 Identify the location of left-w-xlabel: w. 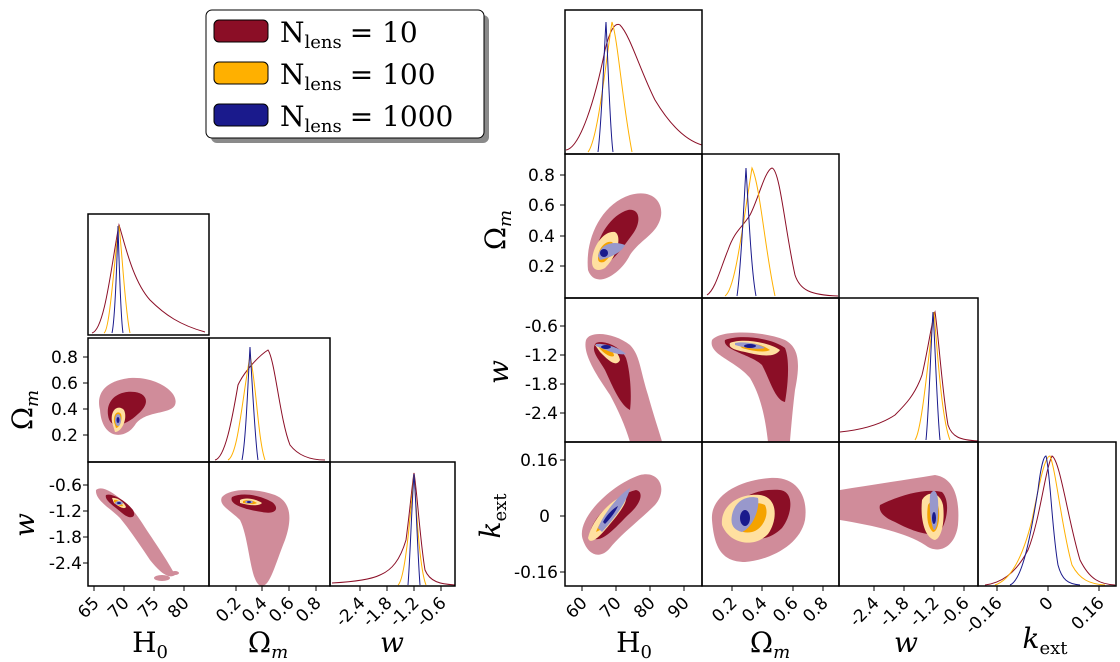
(392, 642).